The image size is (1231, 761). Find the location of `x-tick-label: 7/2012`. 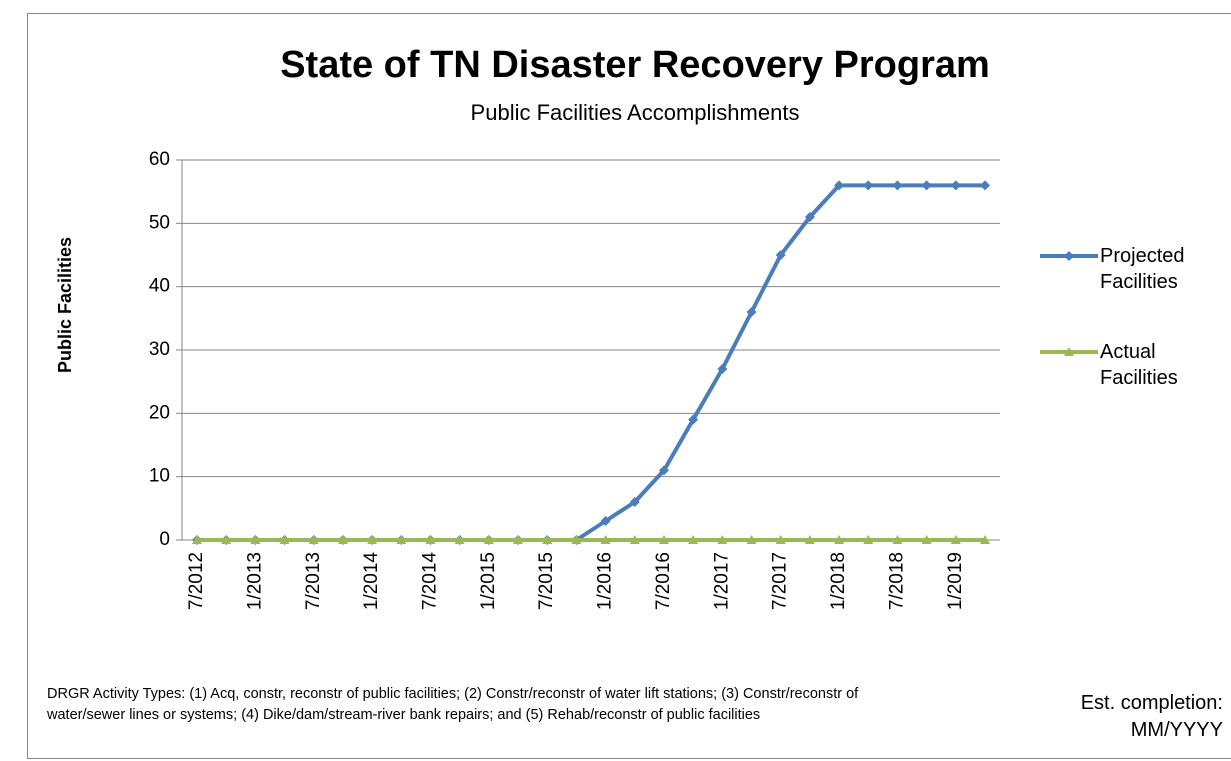

x-tick-label: 7/2012 is located at coordinates (196, 581).